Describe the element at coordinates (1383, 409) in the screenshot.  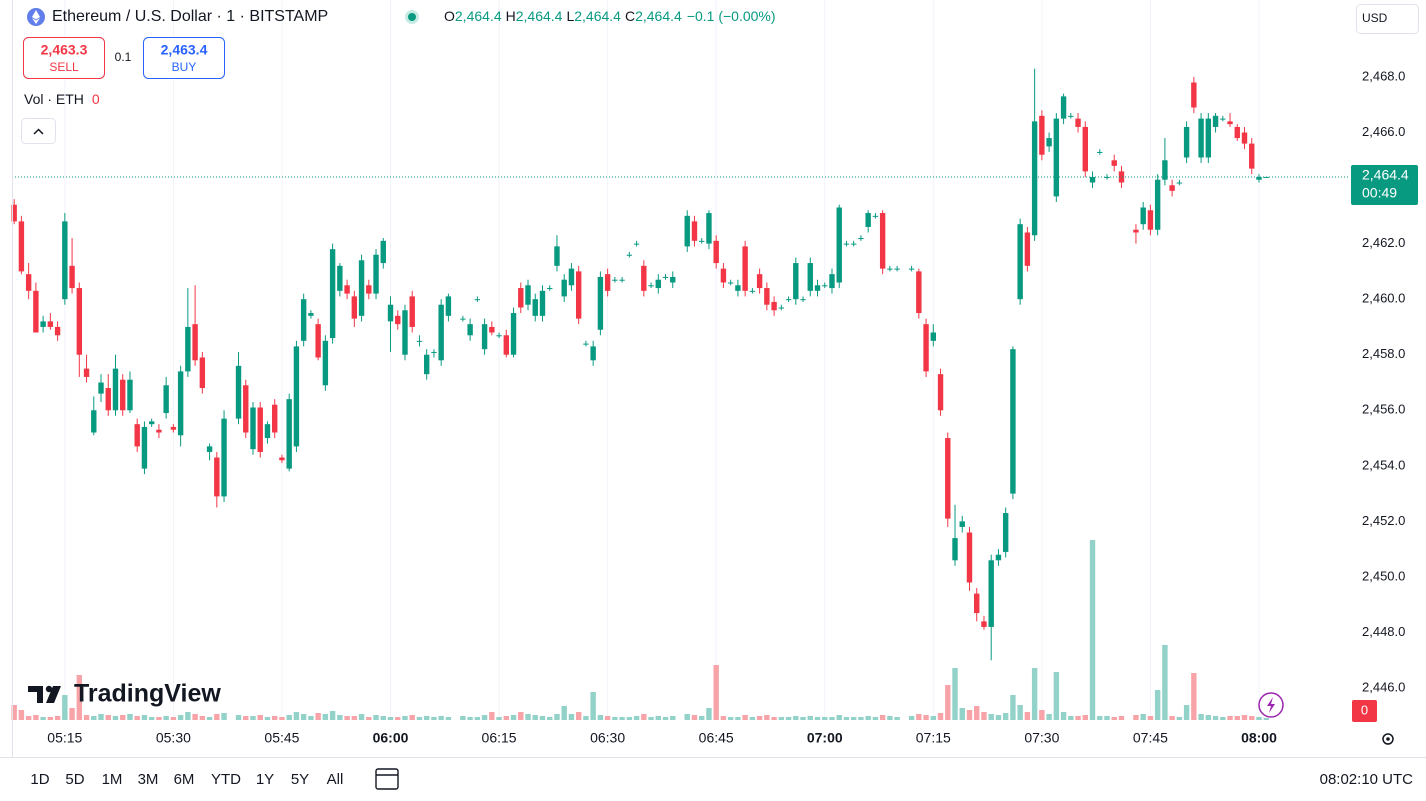
I see `y-tick-label: 2,456.0` at that location.